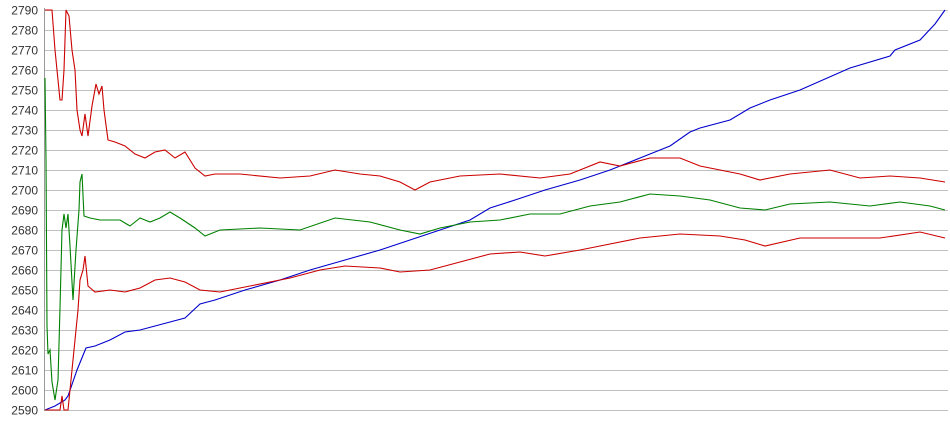  What do you see at coordinates (24, 351) in the screenshot?
I see `y-tick-label: 2620` at bounding box center [24, 351].